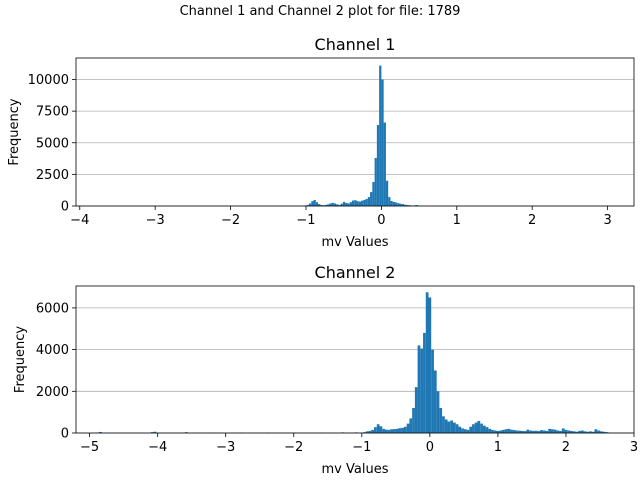 The width and height of the screenshot is (640, 480). What do you see at coordinates (532, 220) in the screenshot?
I see `channel-1-xtick-label: 2` at bounding box center [532, 220].